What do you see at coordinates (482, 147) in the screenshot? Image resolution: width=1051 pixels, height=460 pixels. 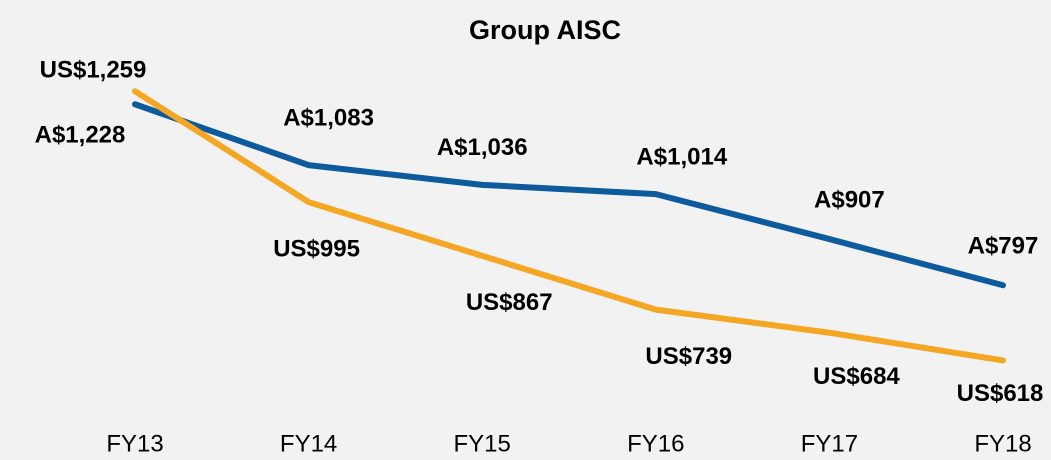 I see `data-label: A$1,036` at bounding box center [482, 147].